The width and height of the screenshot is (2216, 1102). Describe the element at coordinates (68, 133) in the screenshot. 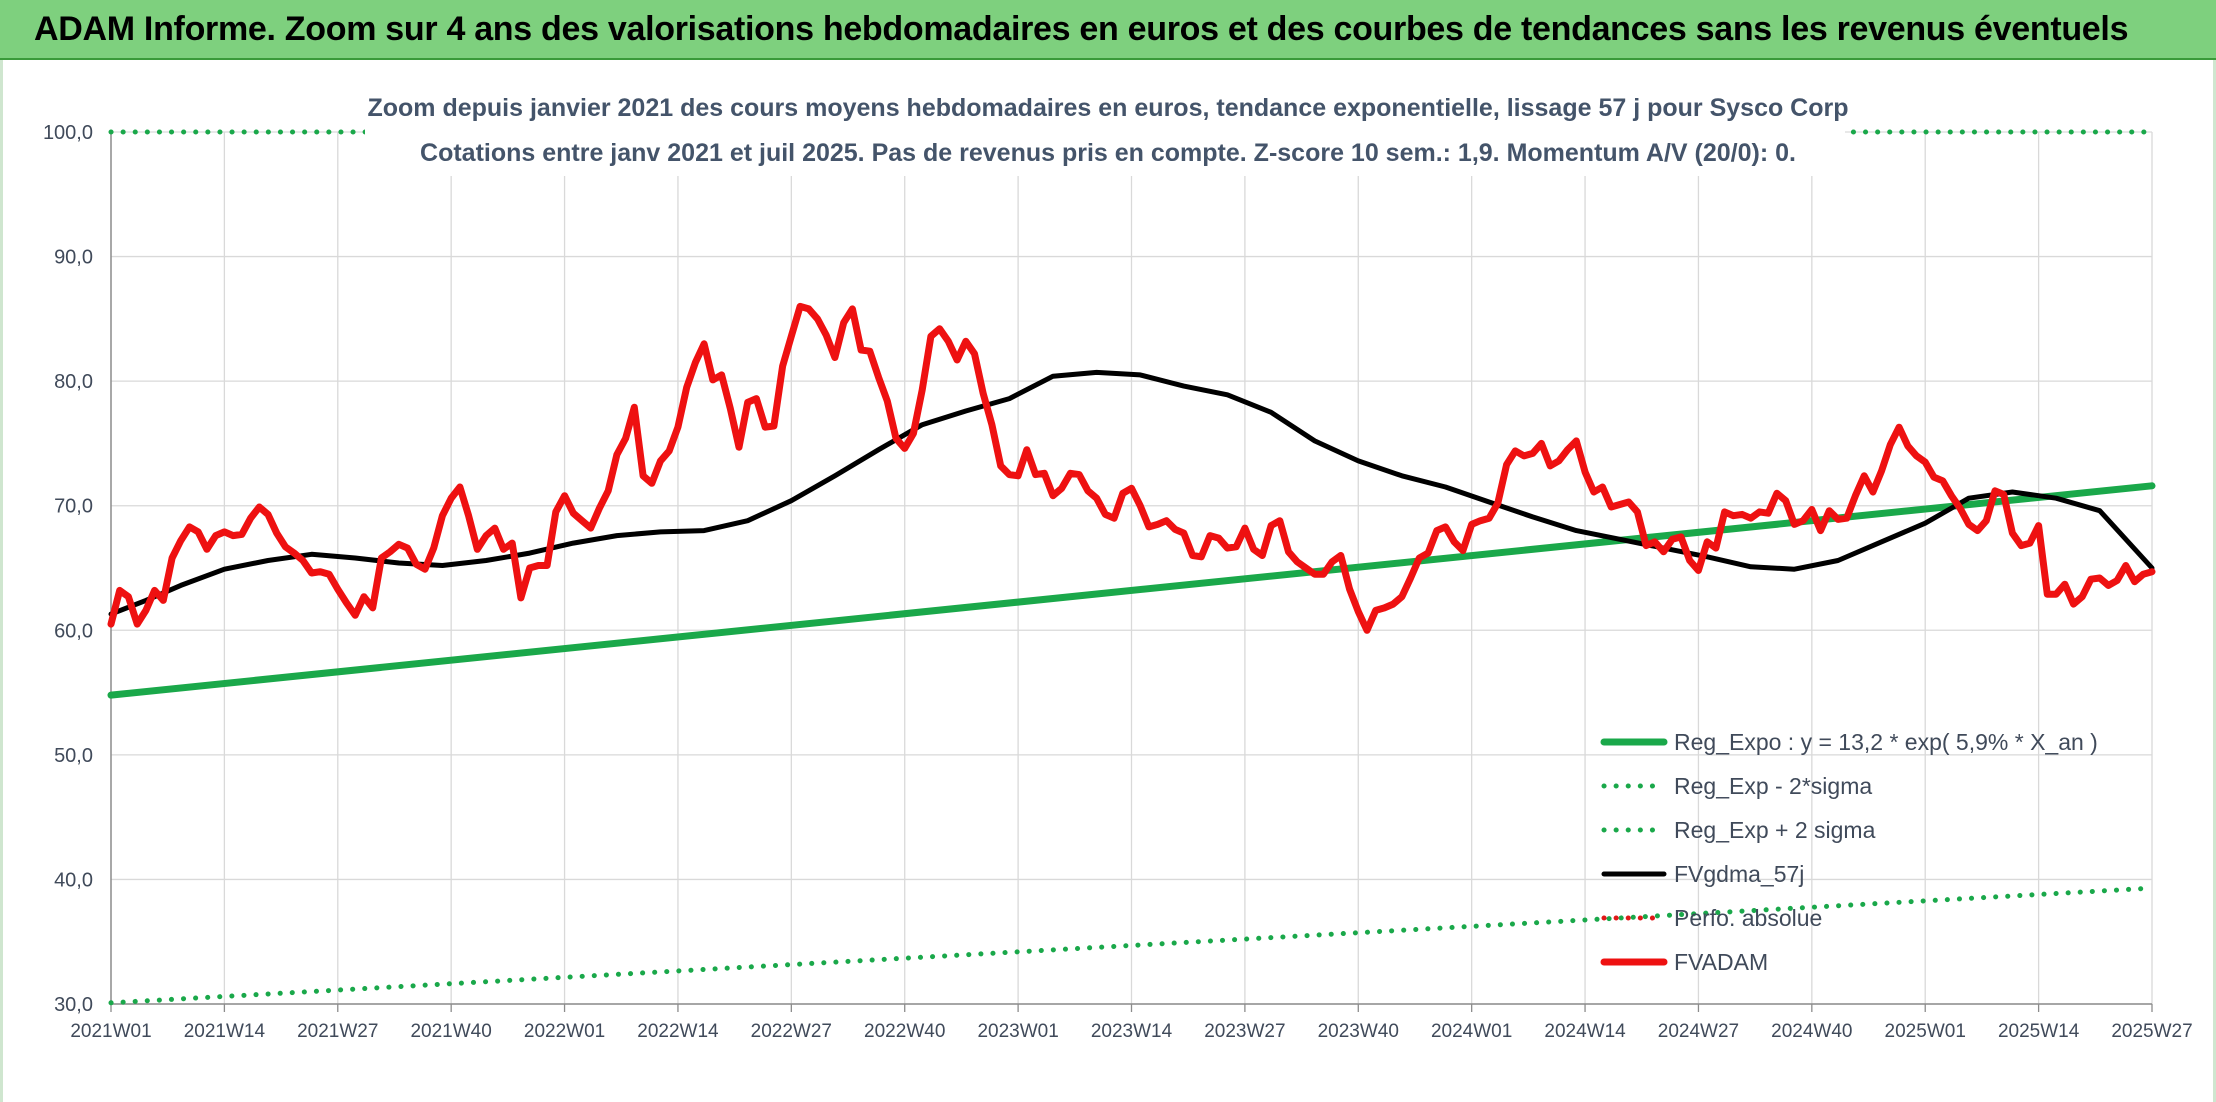

I see `y-tick-label: 100,0` at that location.